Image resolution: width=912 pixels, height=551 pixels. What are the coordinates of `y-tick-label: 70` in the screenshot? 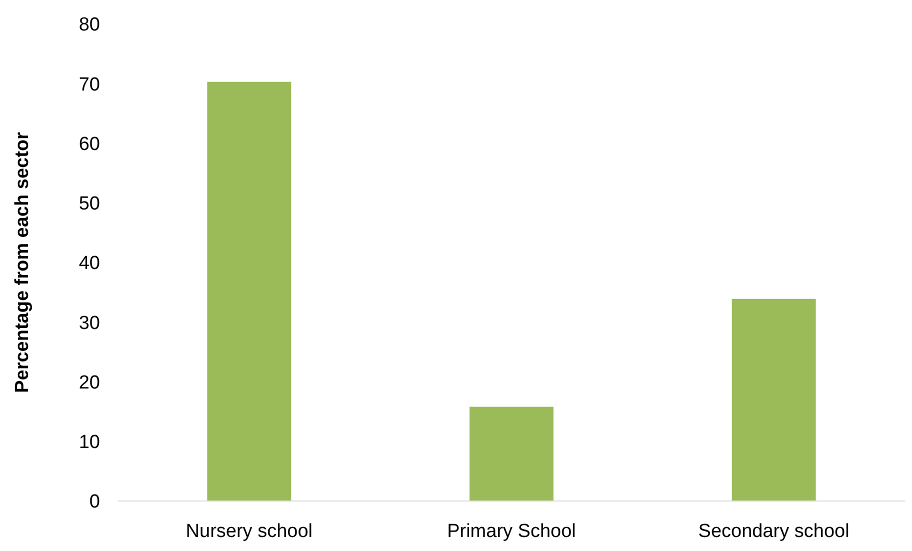 It's located at (89, 85).